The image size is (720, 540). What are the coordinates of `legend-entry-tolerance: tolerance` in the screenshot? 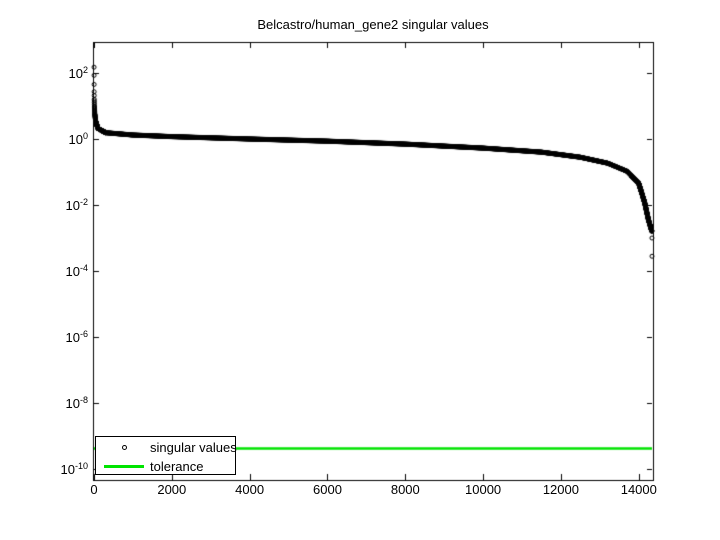 It's located at (165, 466).